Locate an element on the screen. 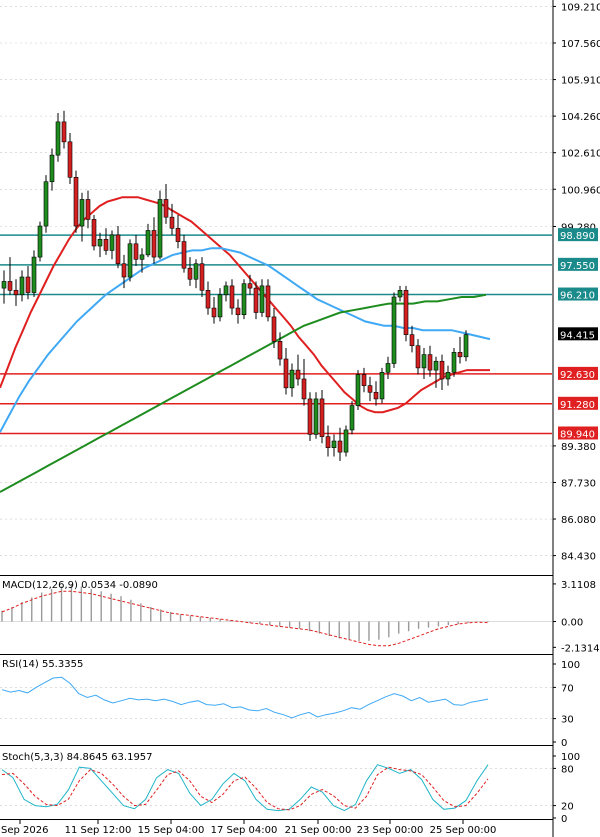 The height and width of the screenshot is (837, 600). rsi-tick-label: 70 is located at coordinates (567, 688).